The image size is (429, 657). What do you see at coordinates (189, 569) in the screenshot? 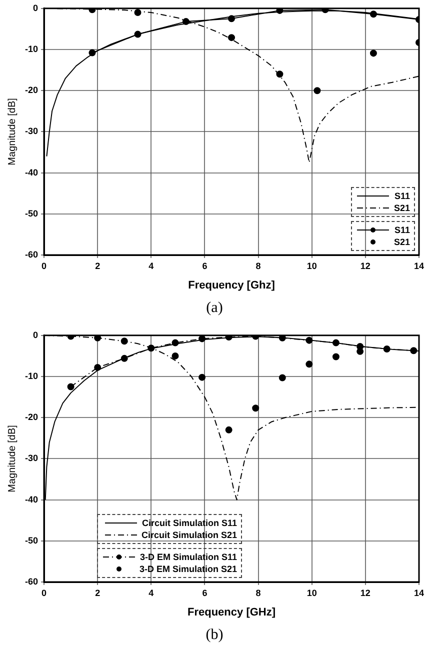
I see `legend-label: 3-D EM Simulation S21` at bounding box center [189, 569].